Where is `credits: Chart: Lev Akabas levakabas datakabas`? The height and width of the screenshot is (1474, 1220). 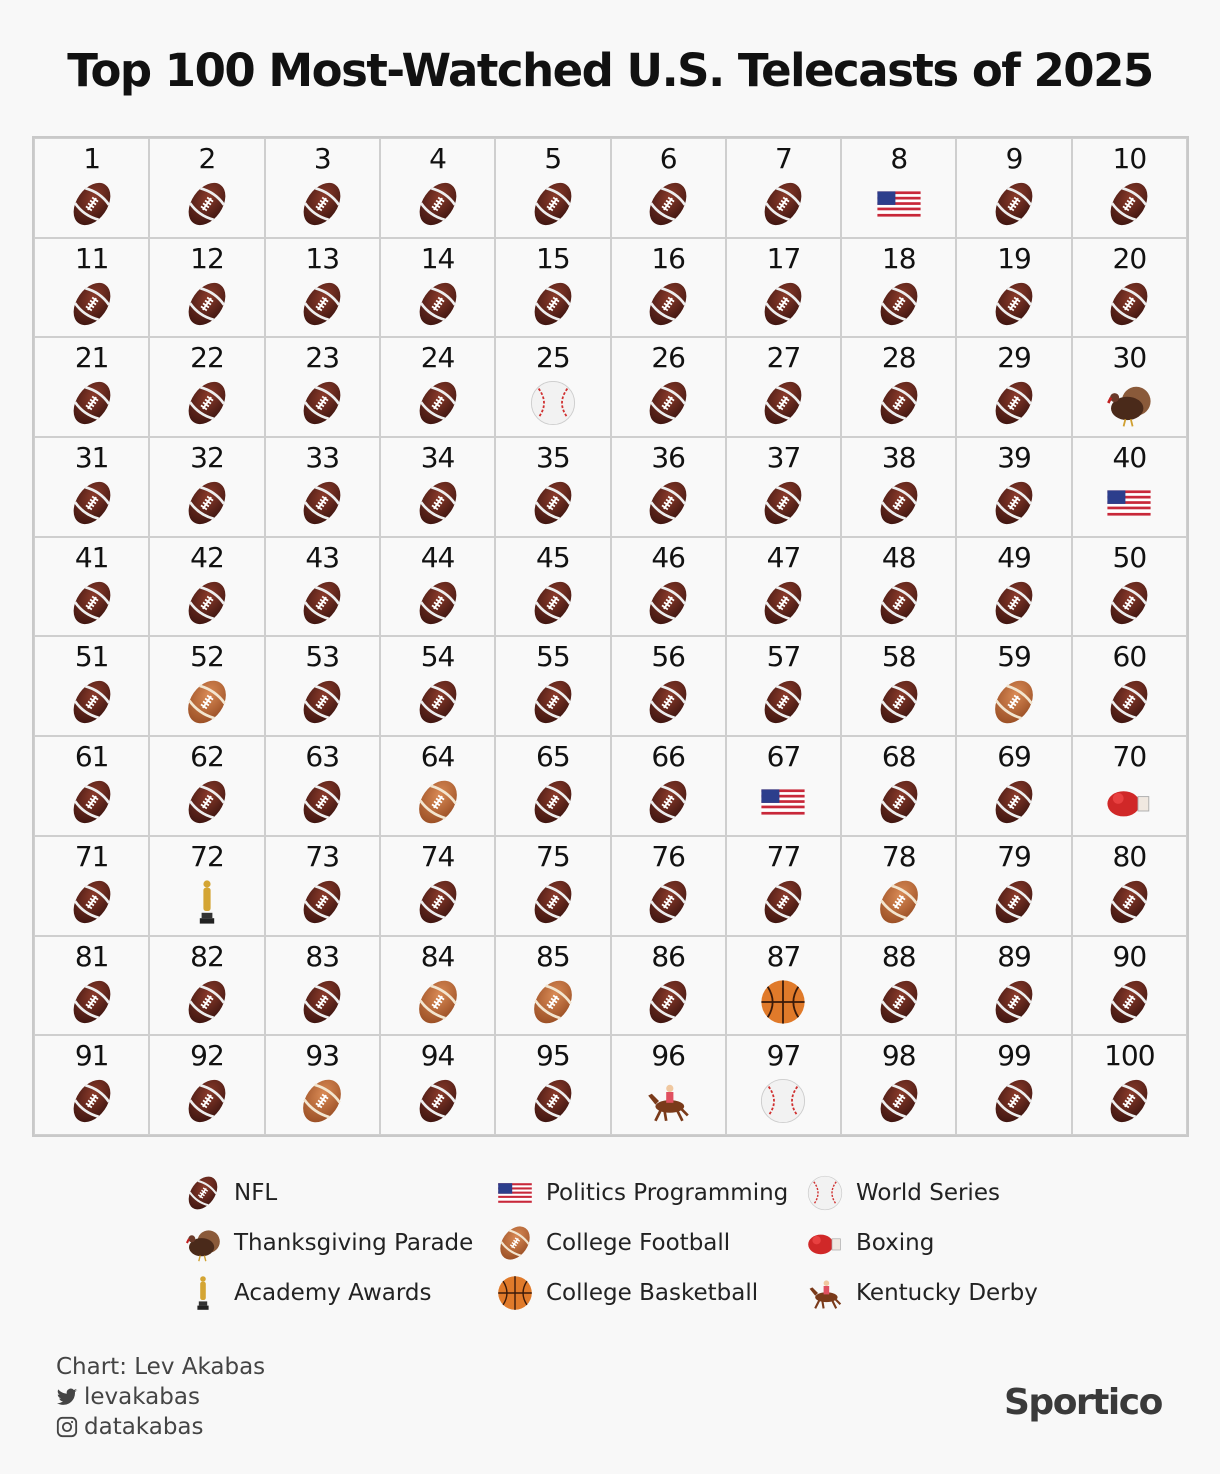
credits: Chart: Lev Akabas levakabas datakabas is located at coordinates (160, 1397).